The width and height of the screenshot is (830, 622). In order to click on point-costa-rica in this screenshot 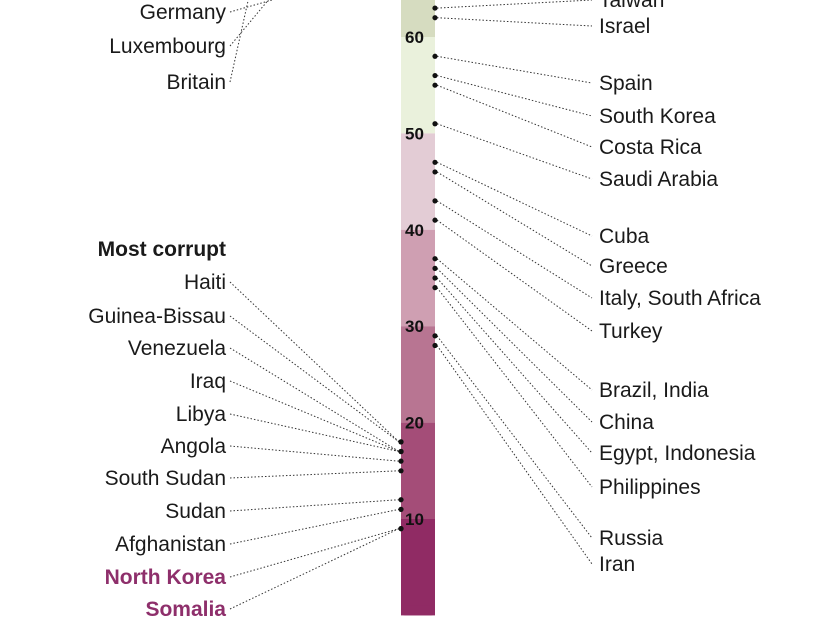, I will do `click(435, 85)`.